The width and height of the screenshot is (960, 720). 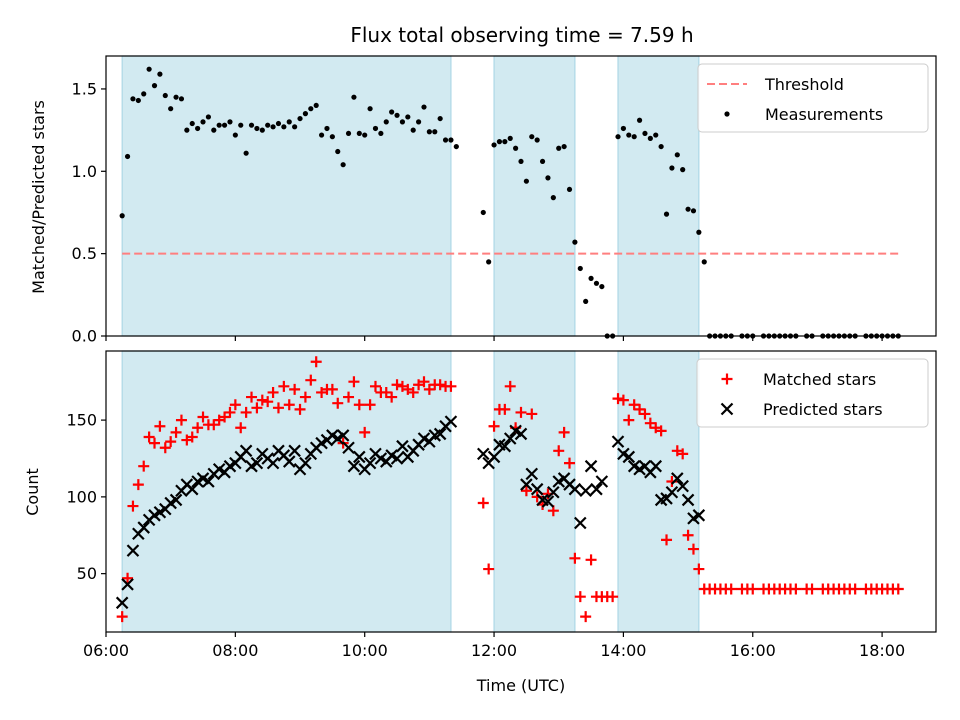 What do you see at coordinates (84, 171) in the screenshot?
I see `y-tick-label: 1.0` at bounding box center [84, 171].